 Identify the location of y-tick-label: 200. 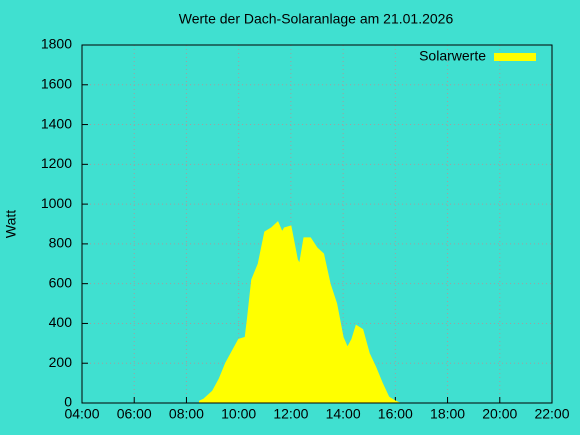
(61, 362).